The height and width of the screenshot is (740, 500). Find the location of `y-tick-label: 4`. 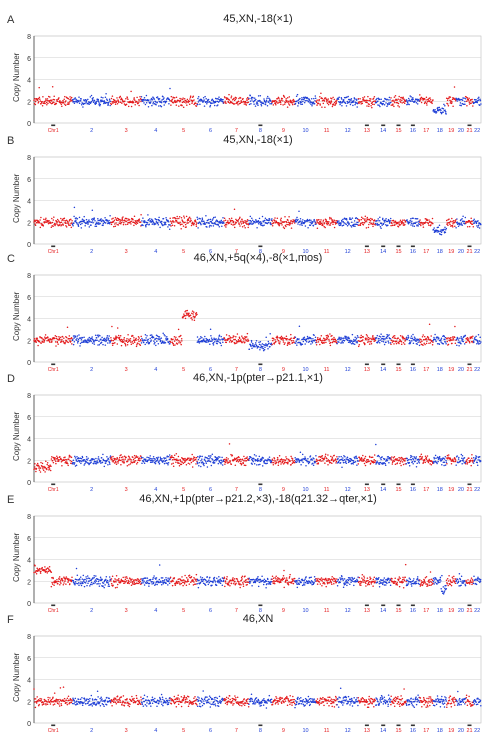

y-tick-label: 4 is located at coordinates (29, 440).